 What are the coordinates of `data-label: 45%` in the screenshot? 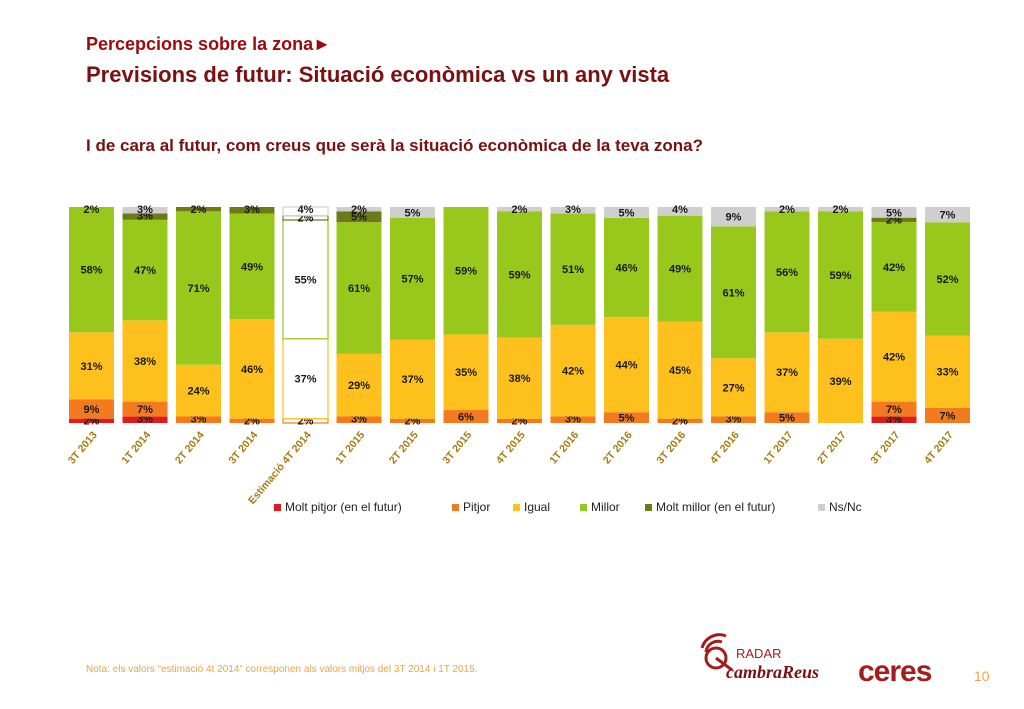 It's located at (680, 371).